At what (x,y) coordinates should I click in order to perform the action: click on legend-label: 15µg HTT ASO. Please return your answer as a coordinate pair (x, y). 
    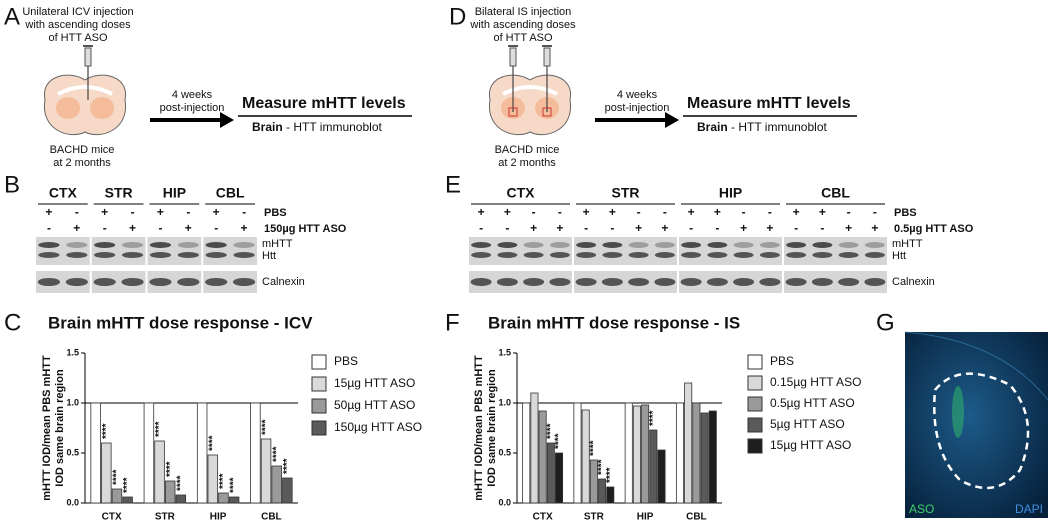
    Looking at the image, I should click on (810, 445).